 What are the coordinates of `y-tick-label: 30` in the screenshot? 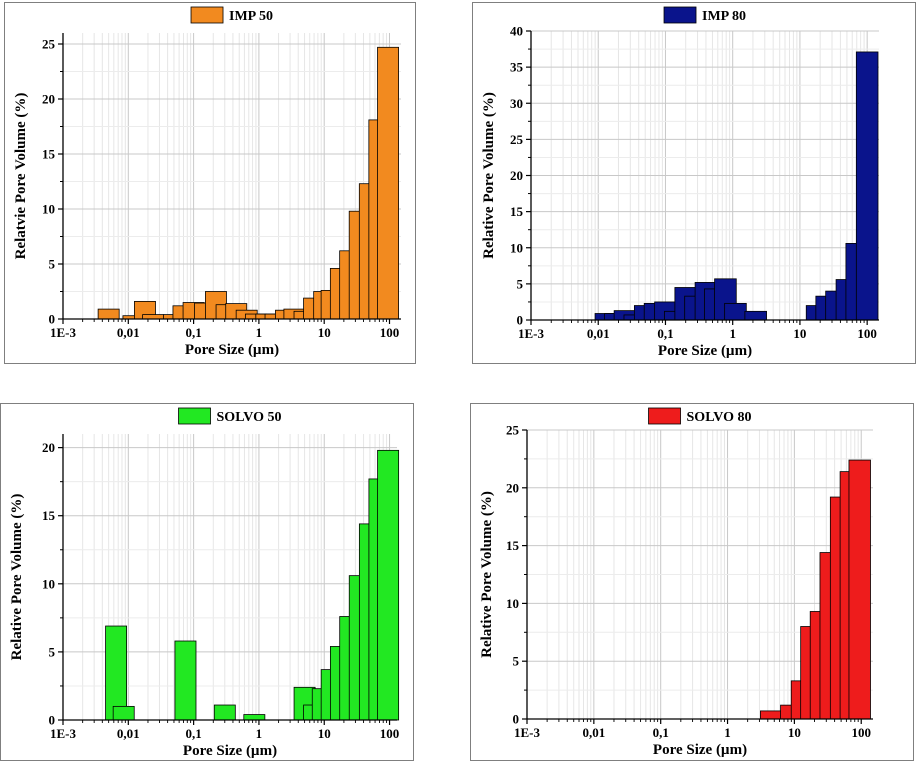 It's located at (516, 103).